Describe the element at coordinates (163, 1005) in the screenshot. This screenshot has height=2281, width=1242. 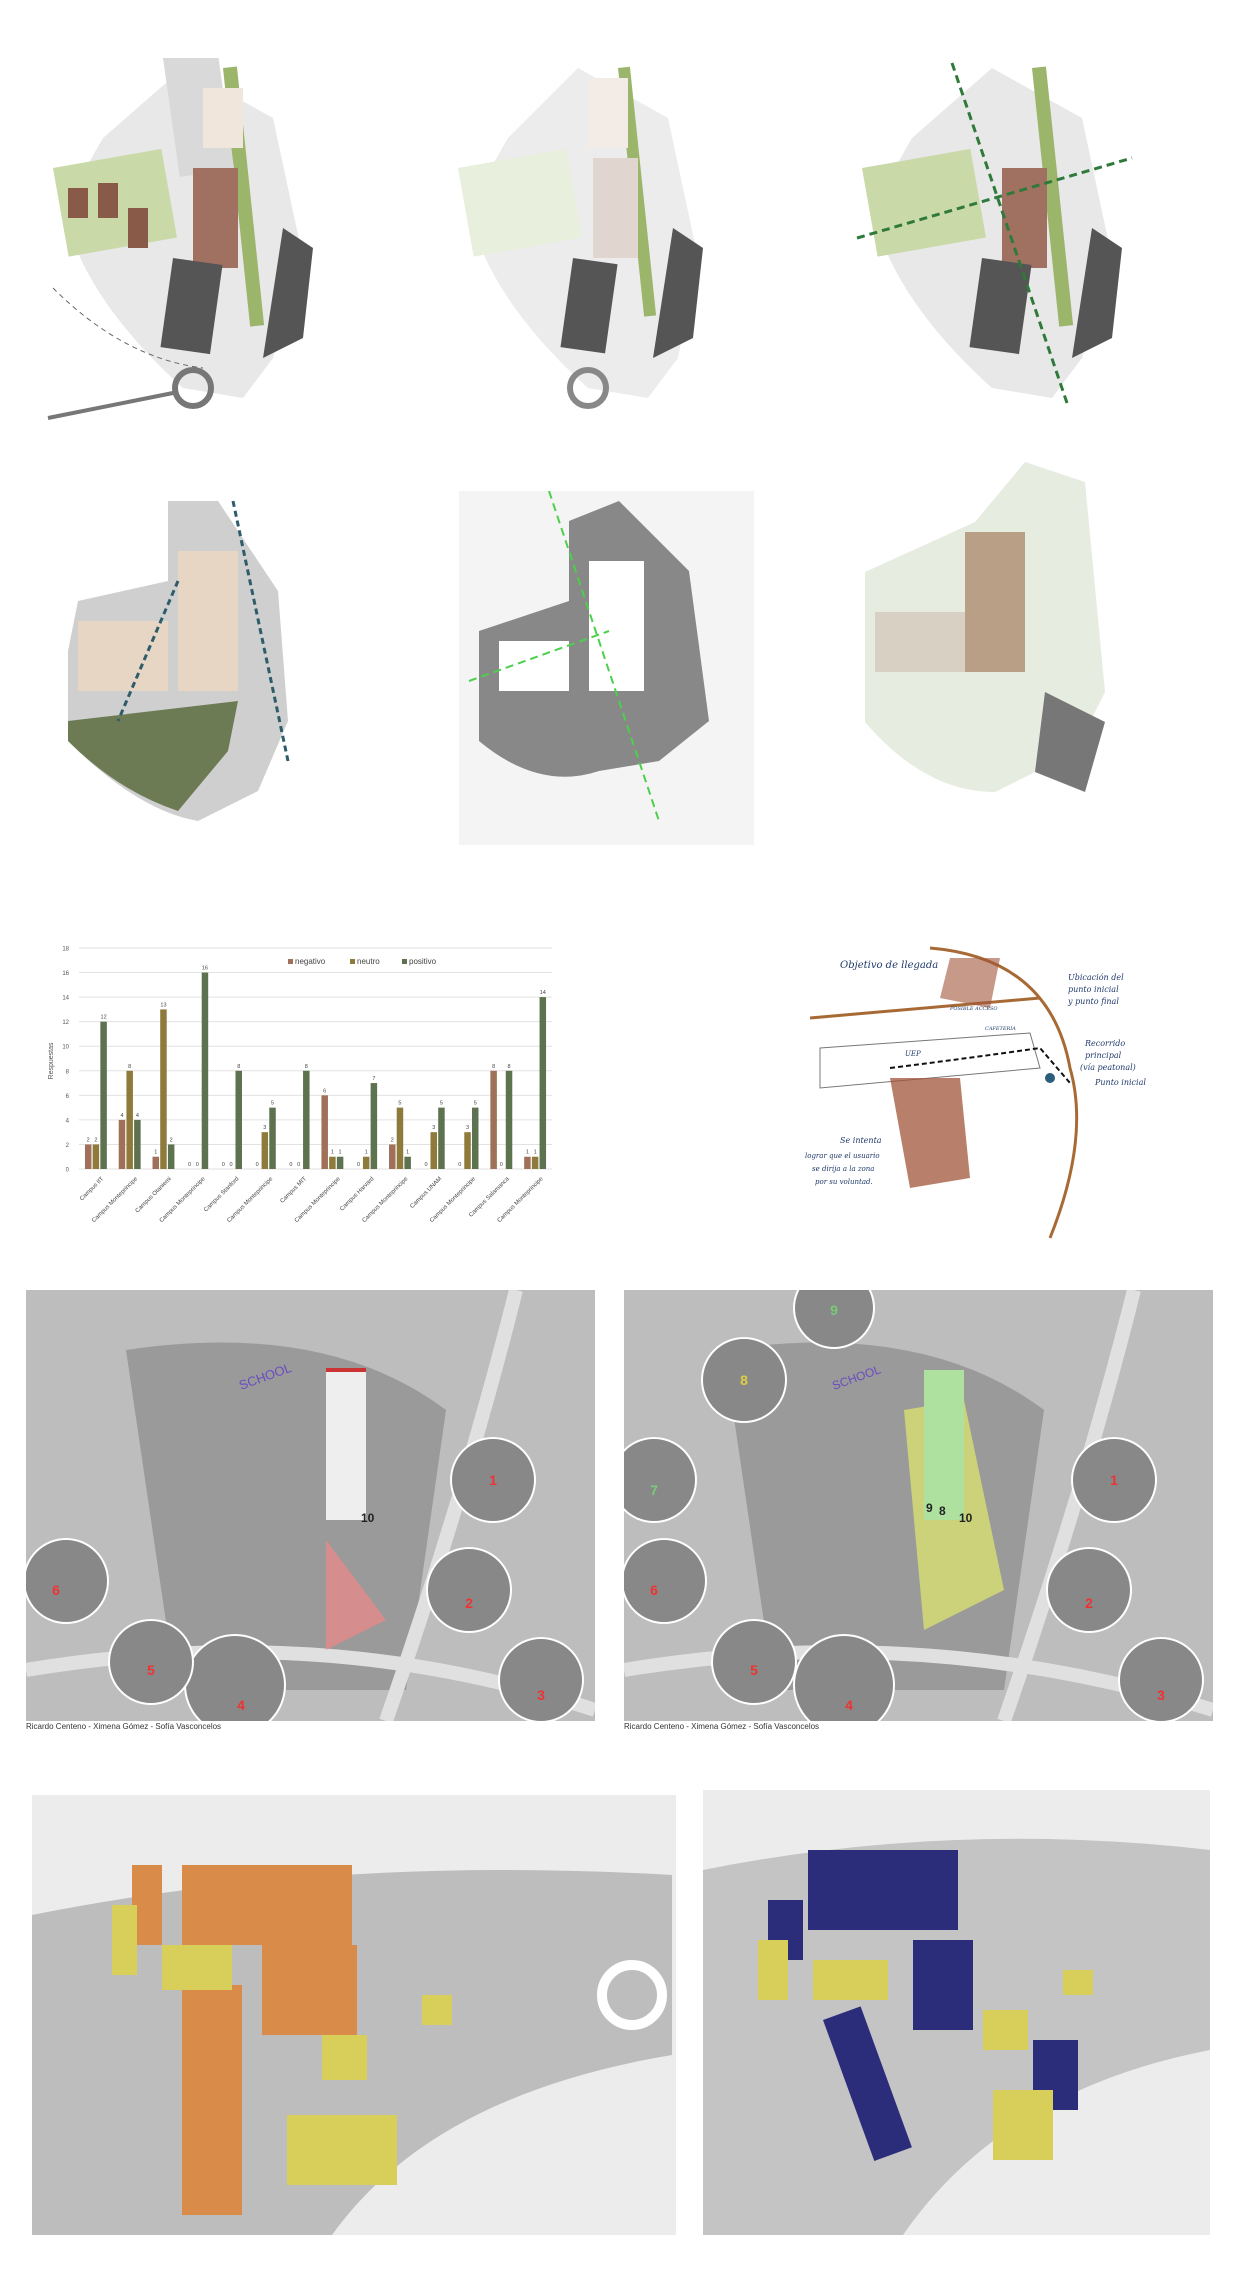
I see `data-label: 13` at that location.